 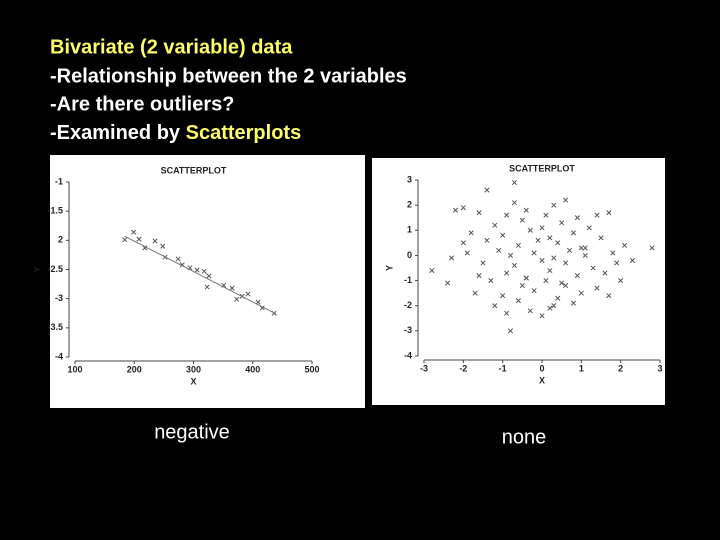 I want to click on bullet: -Are there outliers?, so click(x=142, y=104).